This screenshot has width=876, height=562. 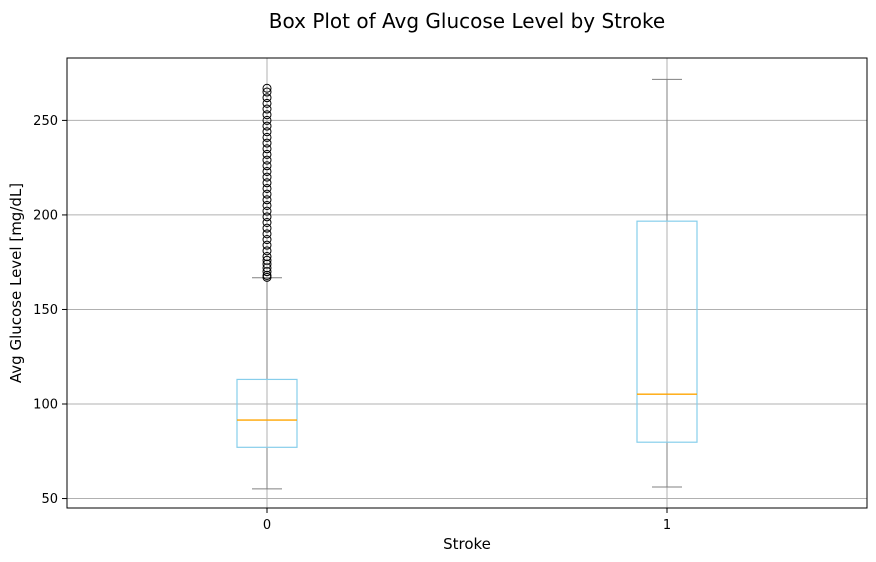 What do you see at coordinates (667, 525) in the screenshot?
I see `x-tick-label: 1` at bounding box center [667, 525].